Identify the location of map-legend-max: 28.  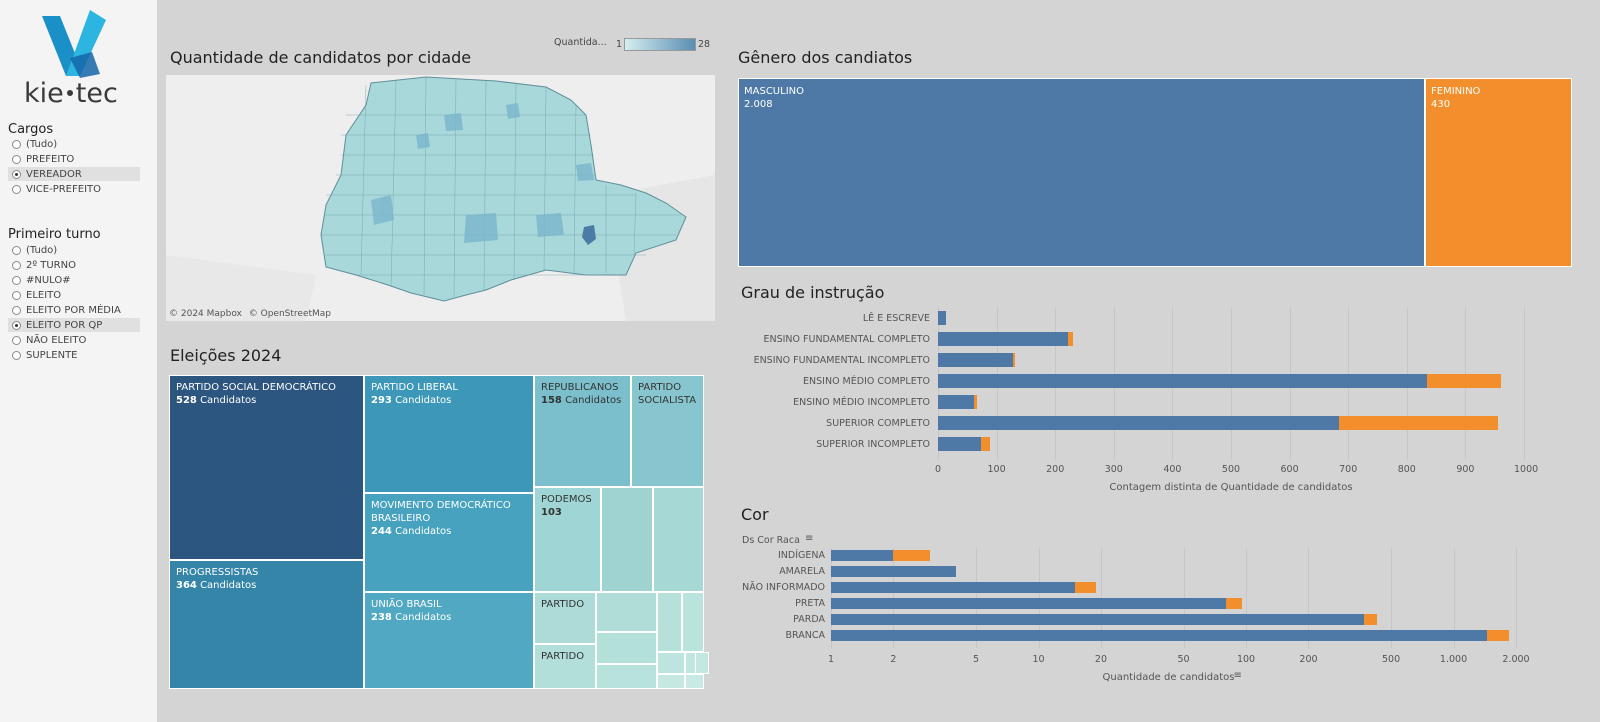
(704, 44).